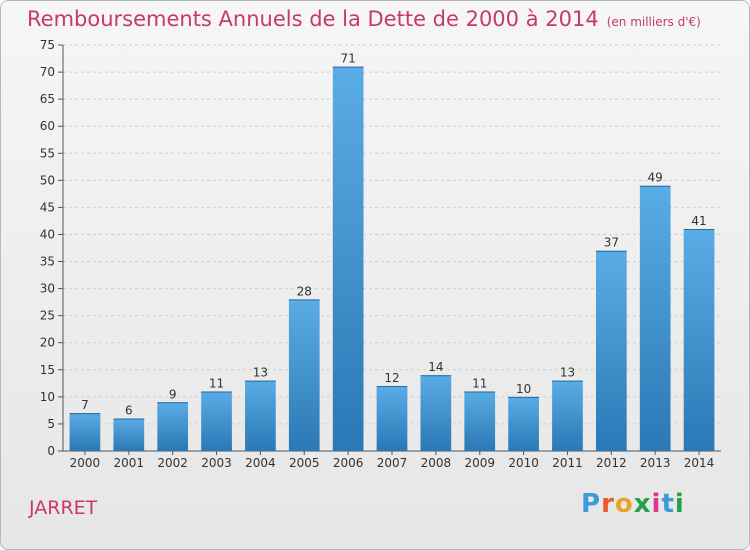 The height and width of the screenshot is (550, 750). I want to click on y-tick-label: 65, so click(47, 99).